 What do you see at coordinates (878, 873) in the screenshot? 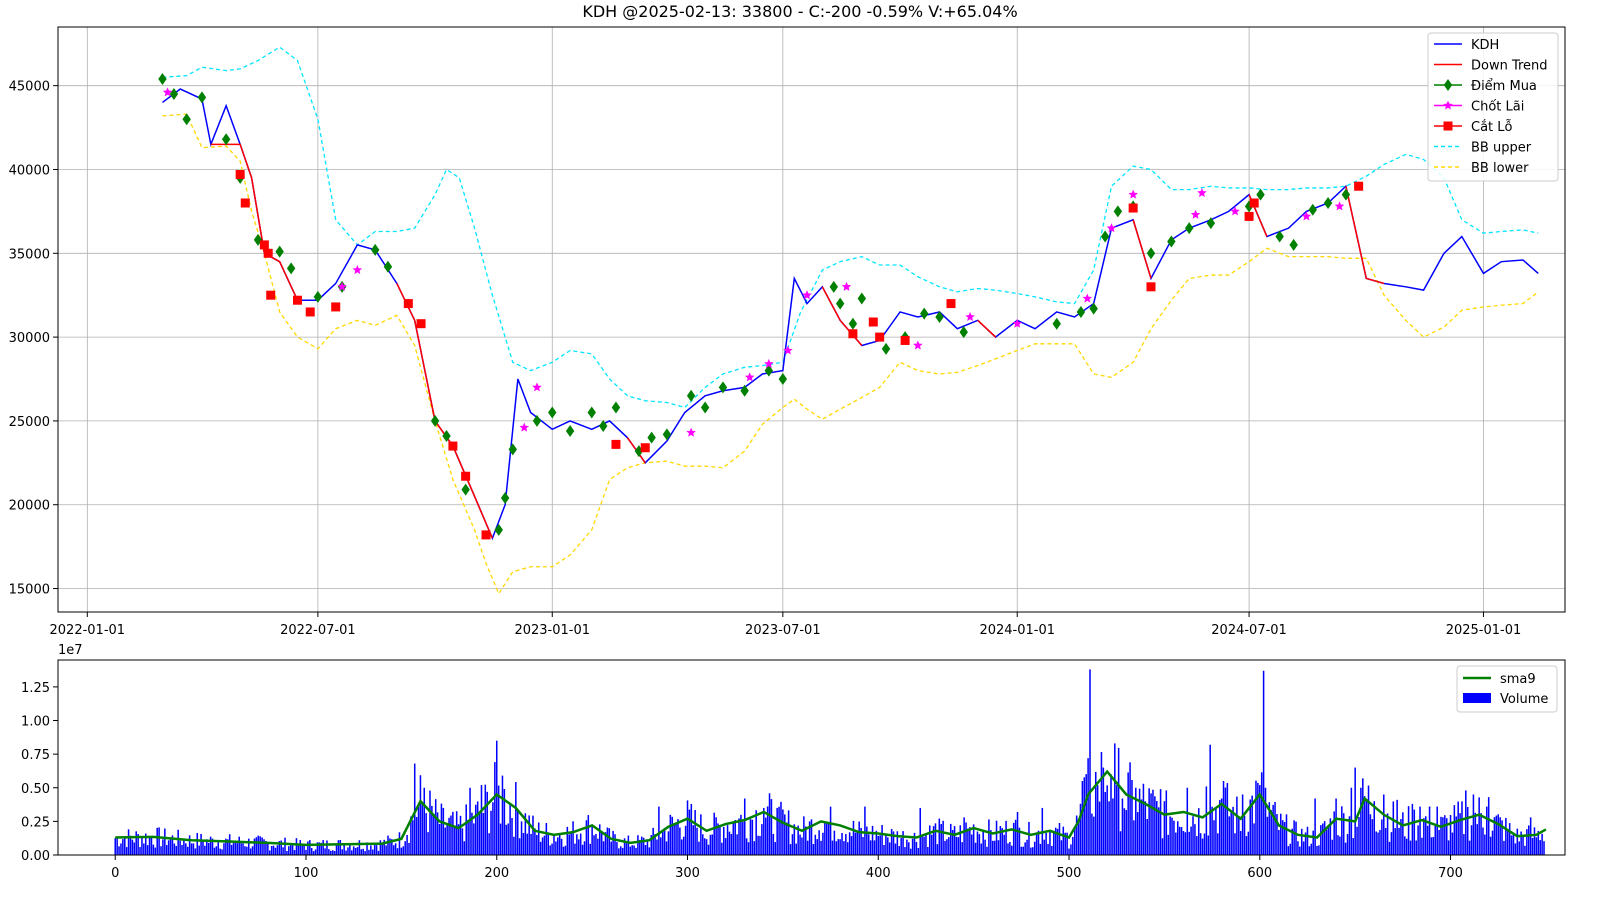
I see `vol-x-tick-label: 400` at bounding box center [878, 873].